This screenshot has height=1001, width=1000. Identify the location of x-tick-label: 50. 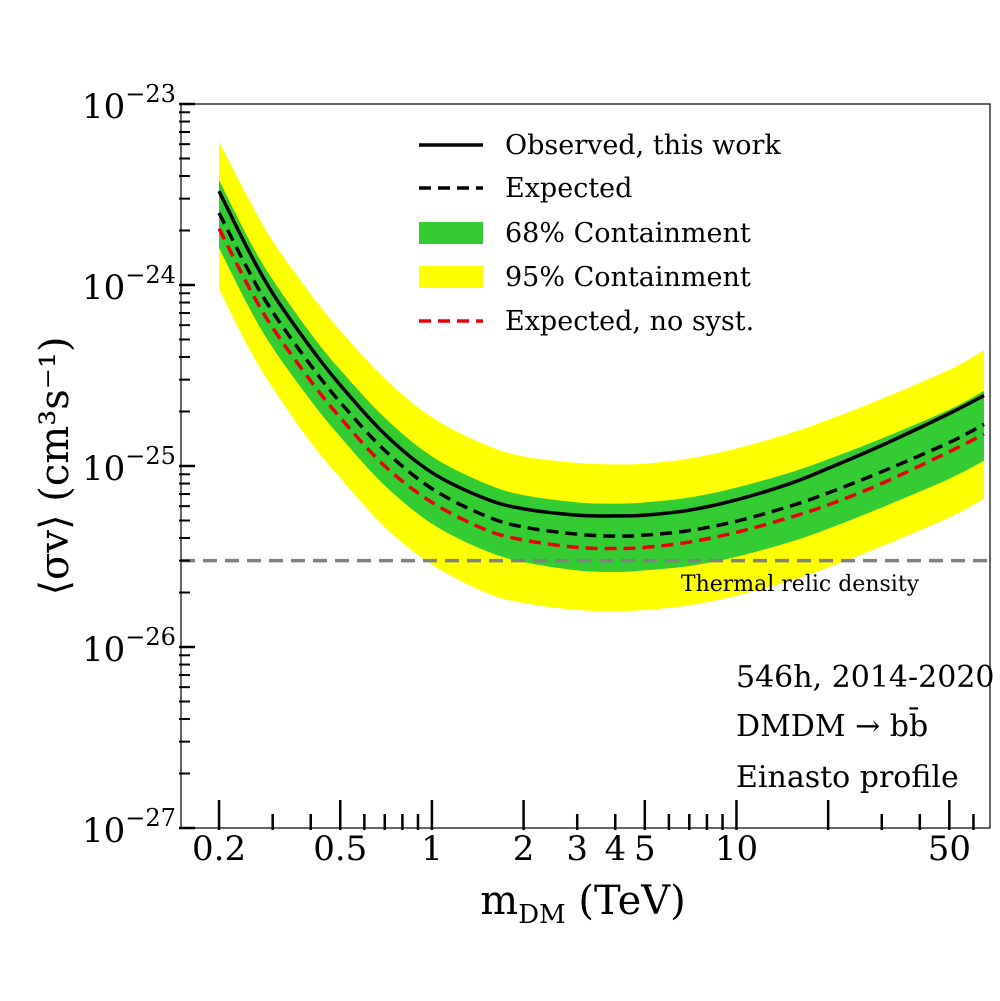
(949, 849).